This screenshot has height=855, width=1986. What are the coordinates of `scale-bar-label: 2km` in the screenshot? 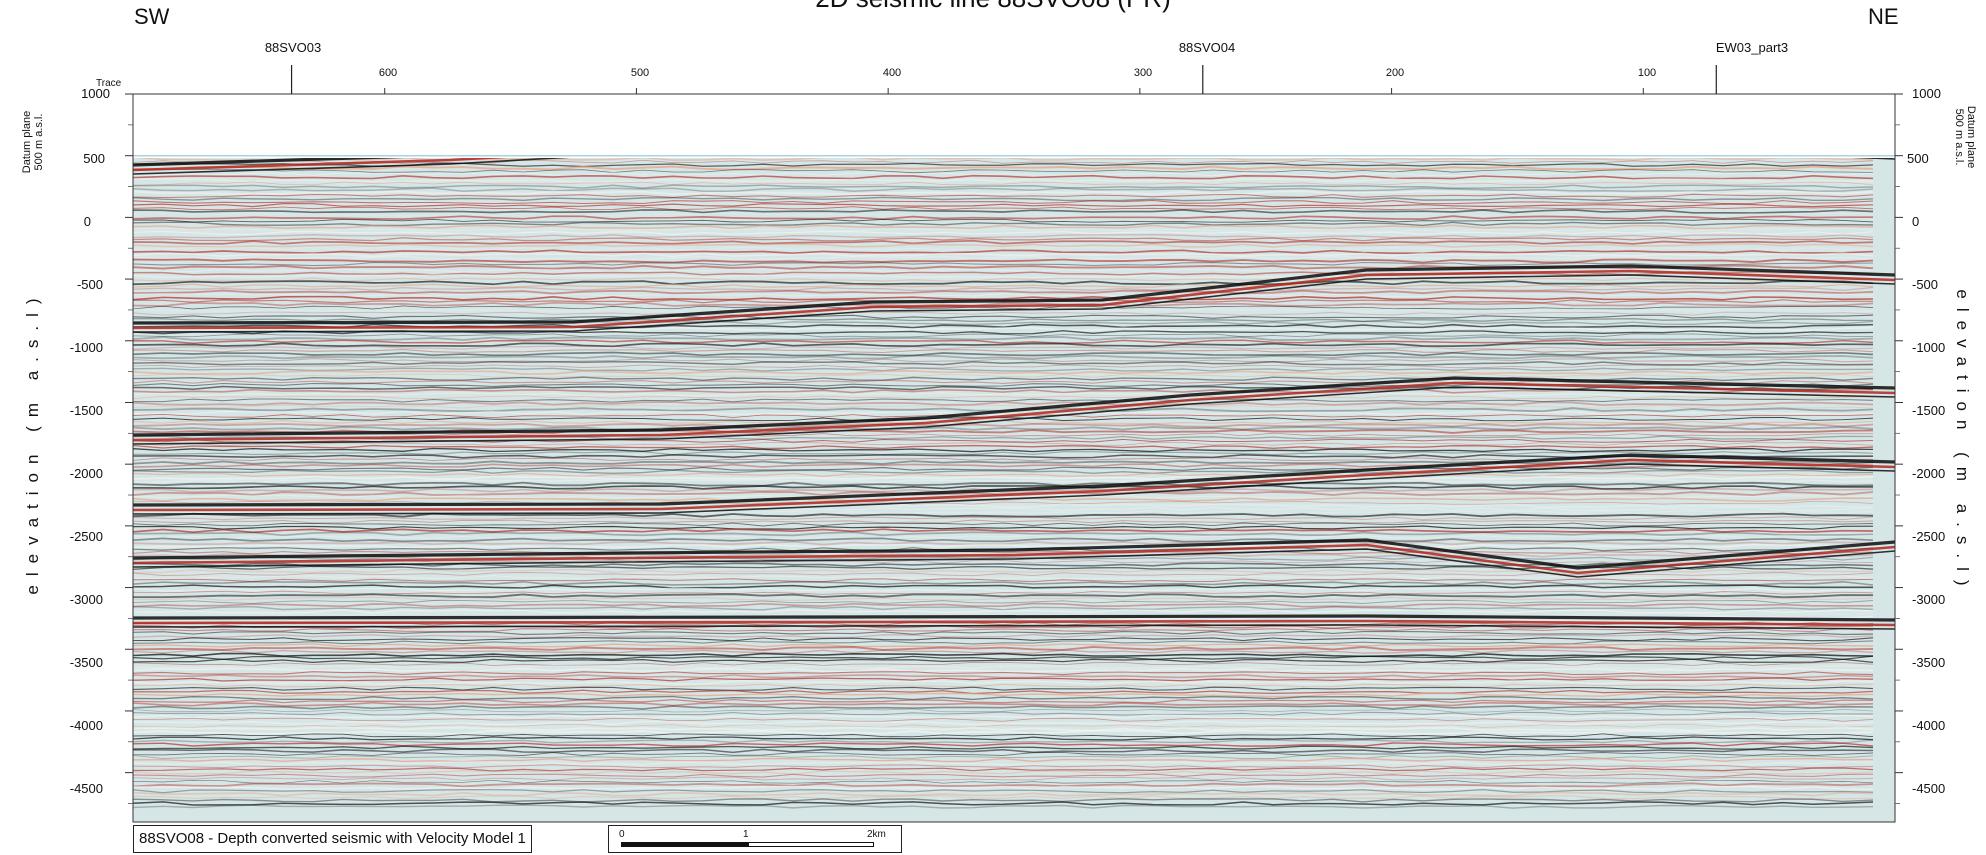 It's located at (876, 834).